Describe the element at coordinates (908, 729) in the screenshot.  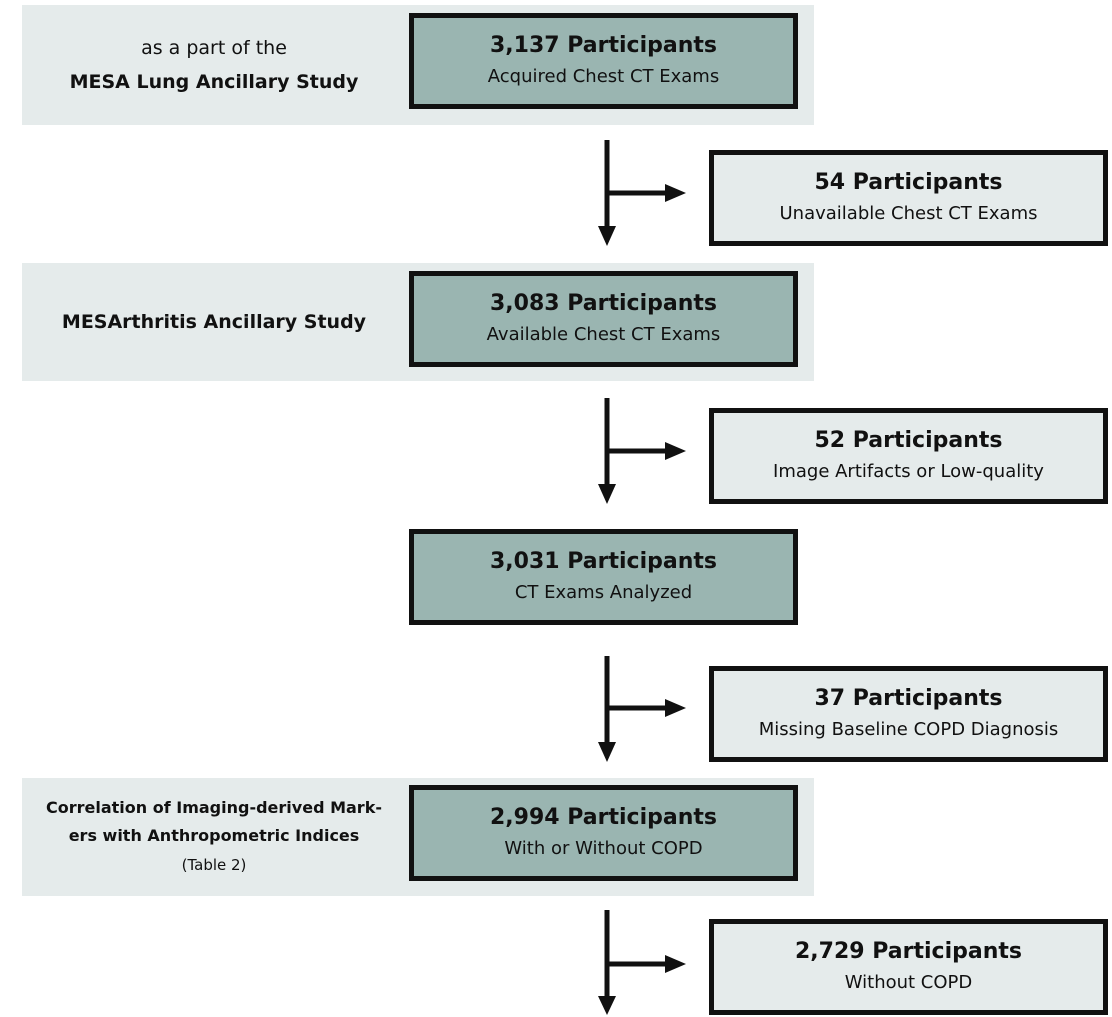
I see `box-description: Missing Baseline COPD Diagnosis` at that location.